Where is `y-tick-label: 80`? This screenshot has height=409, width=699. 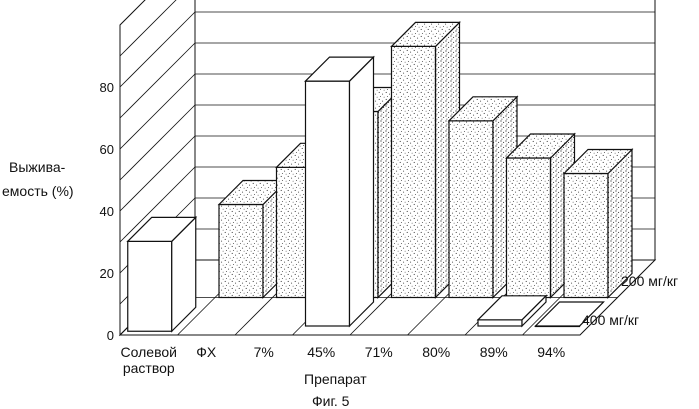
y-tick-label: 80 is located at coordinates (107, 87).